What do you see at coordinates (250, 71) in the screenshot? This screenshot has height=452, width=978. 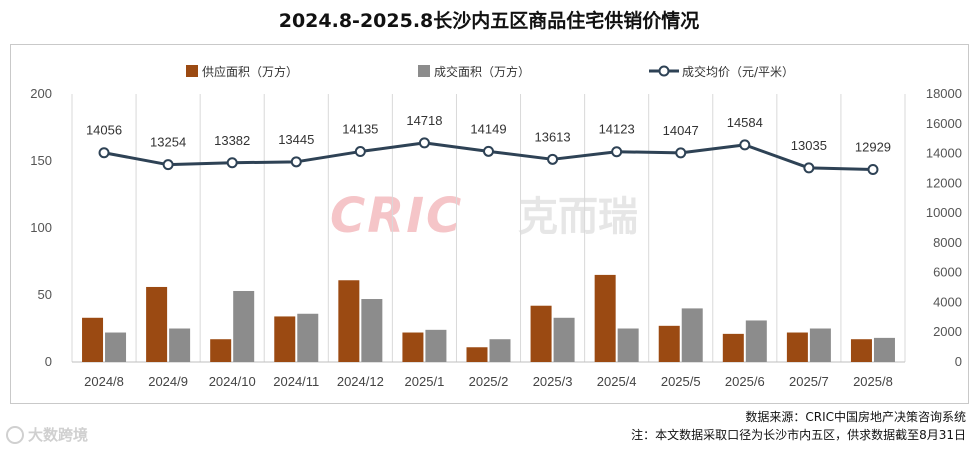 I see `legend-supply-label: 供应面积（万方）` at bounding box center [250, 71].